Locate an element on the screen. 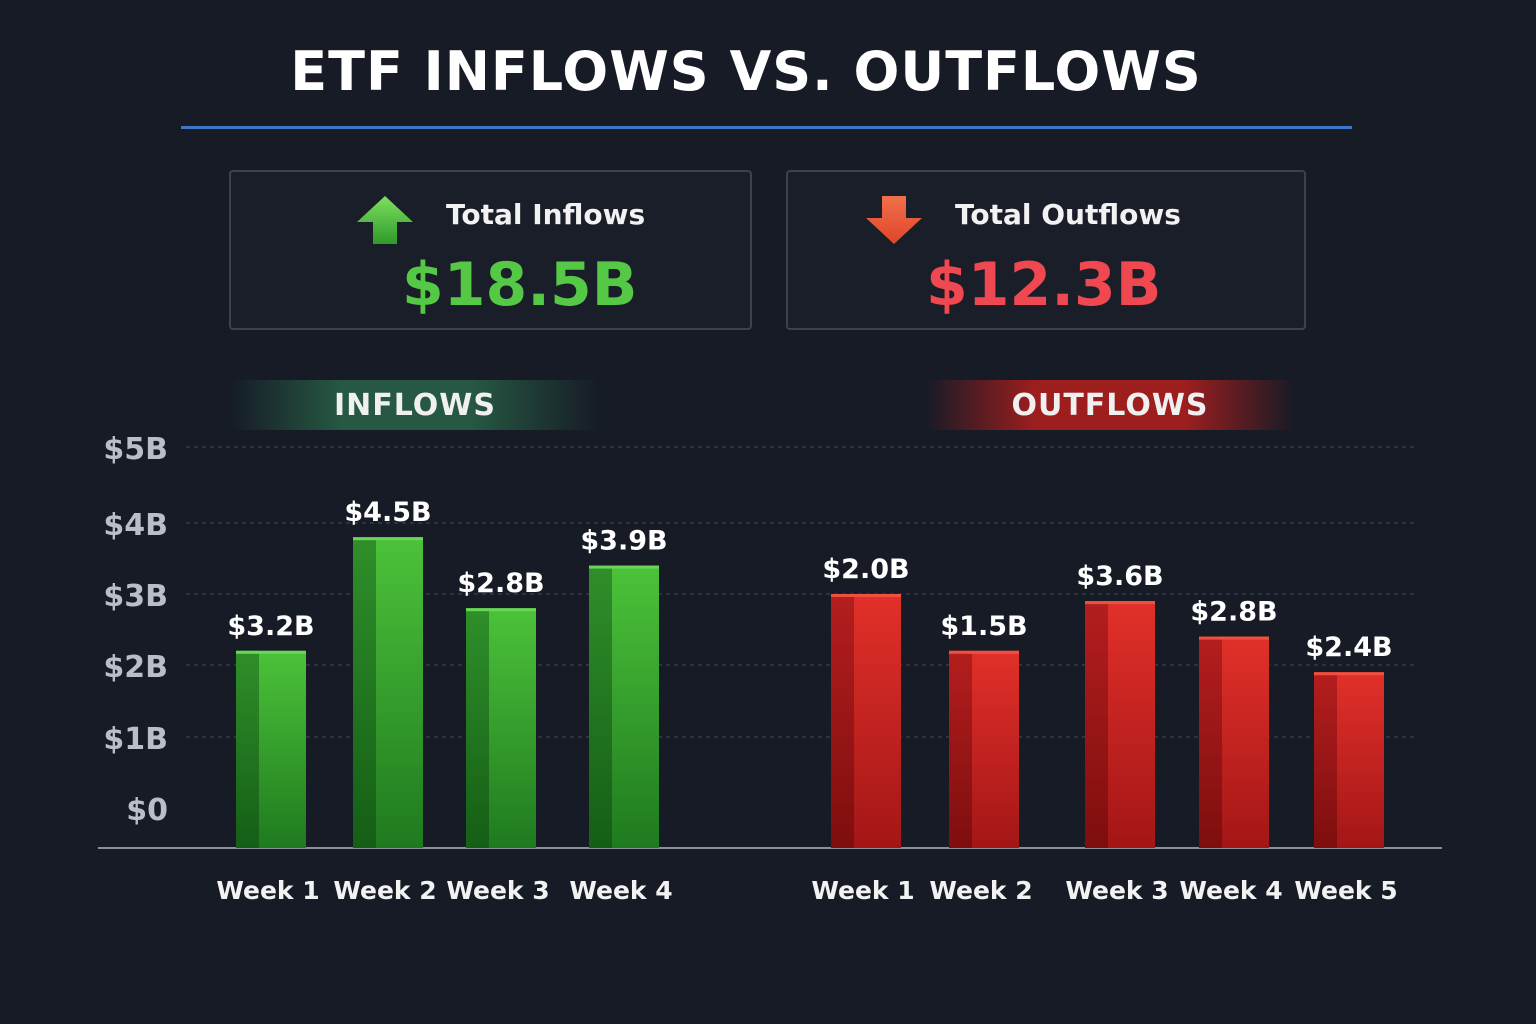  y-tick-label: $1B is located at coordinates (135, 739).